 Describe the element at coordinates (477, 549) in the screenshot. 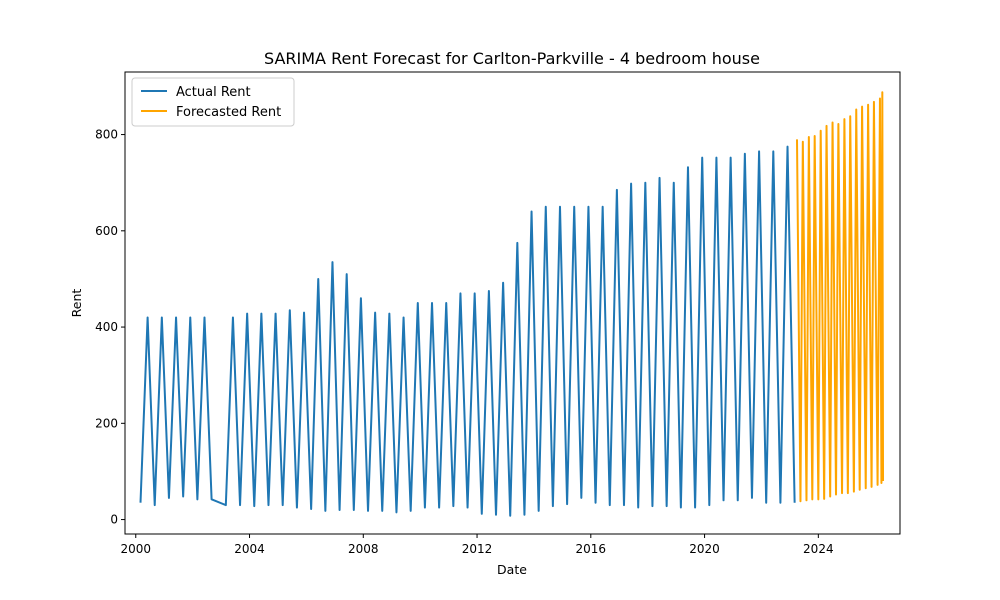

I see `x-tick-label: 2012` at that location.